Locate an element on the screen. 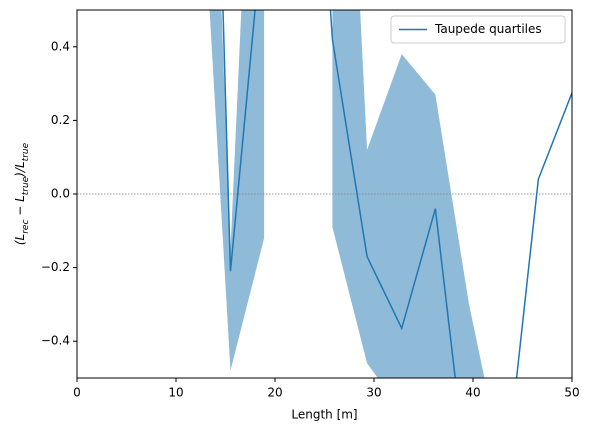  y-axis-label-part: (L is located at coordinates (20, 239).